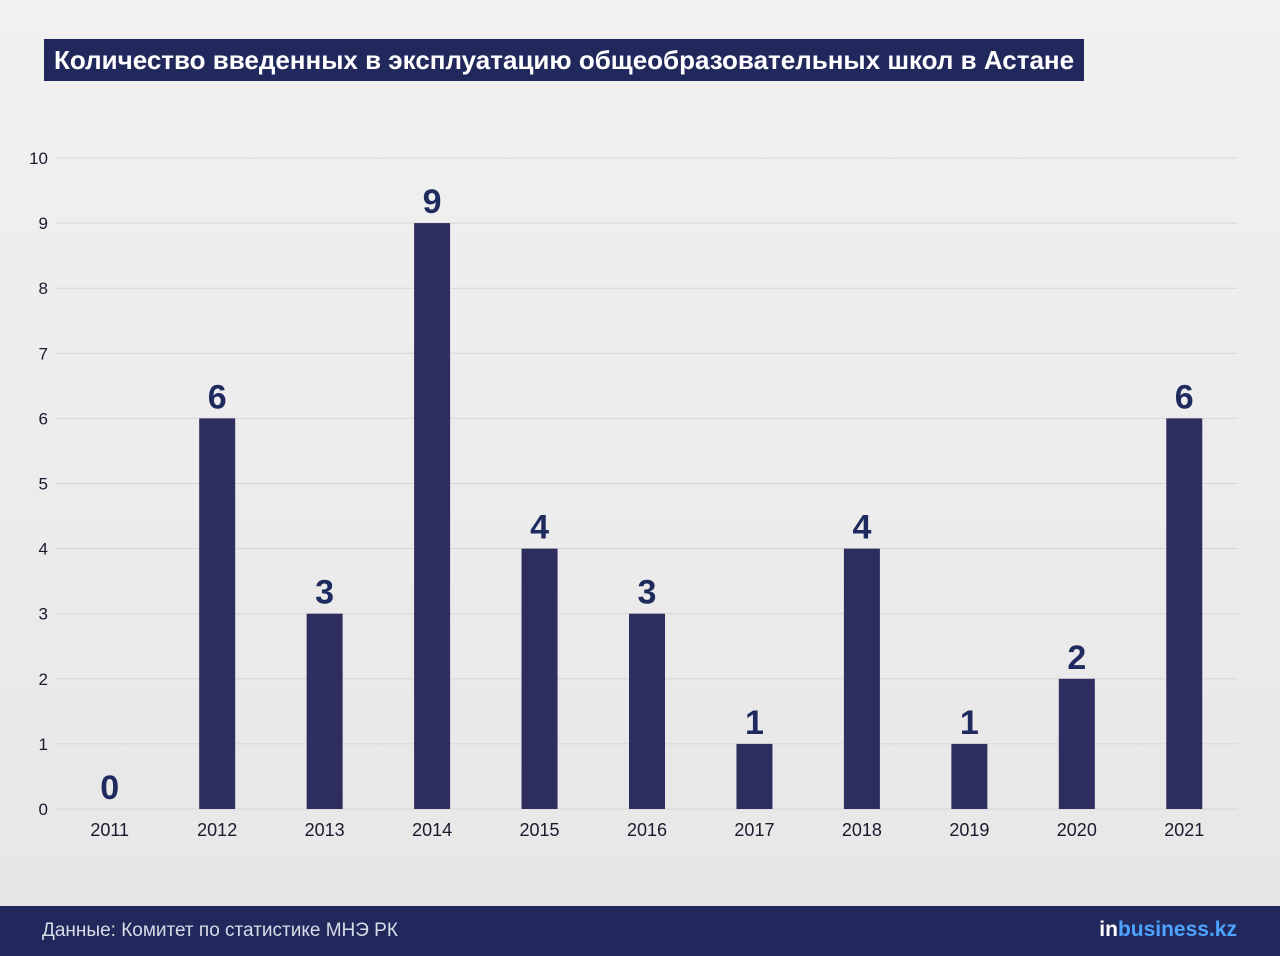 This screenshot has width=1280, height=956. I want to click on y-tick-label: 6, so click(43, 418).